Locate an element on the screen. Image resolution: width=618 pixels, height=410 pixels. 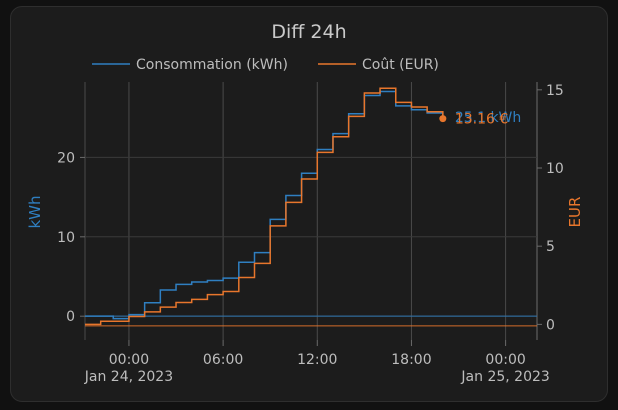
y-left-axis-label: kWh is located at coordinates (35, 211).